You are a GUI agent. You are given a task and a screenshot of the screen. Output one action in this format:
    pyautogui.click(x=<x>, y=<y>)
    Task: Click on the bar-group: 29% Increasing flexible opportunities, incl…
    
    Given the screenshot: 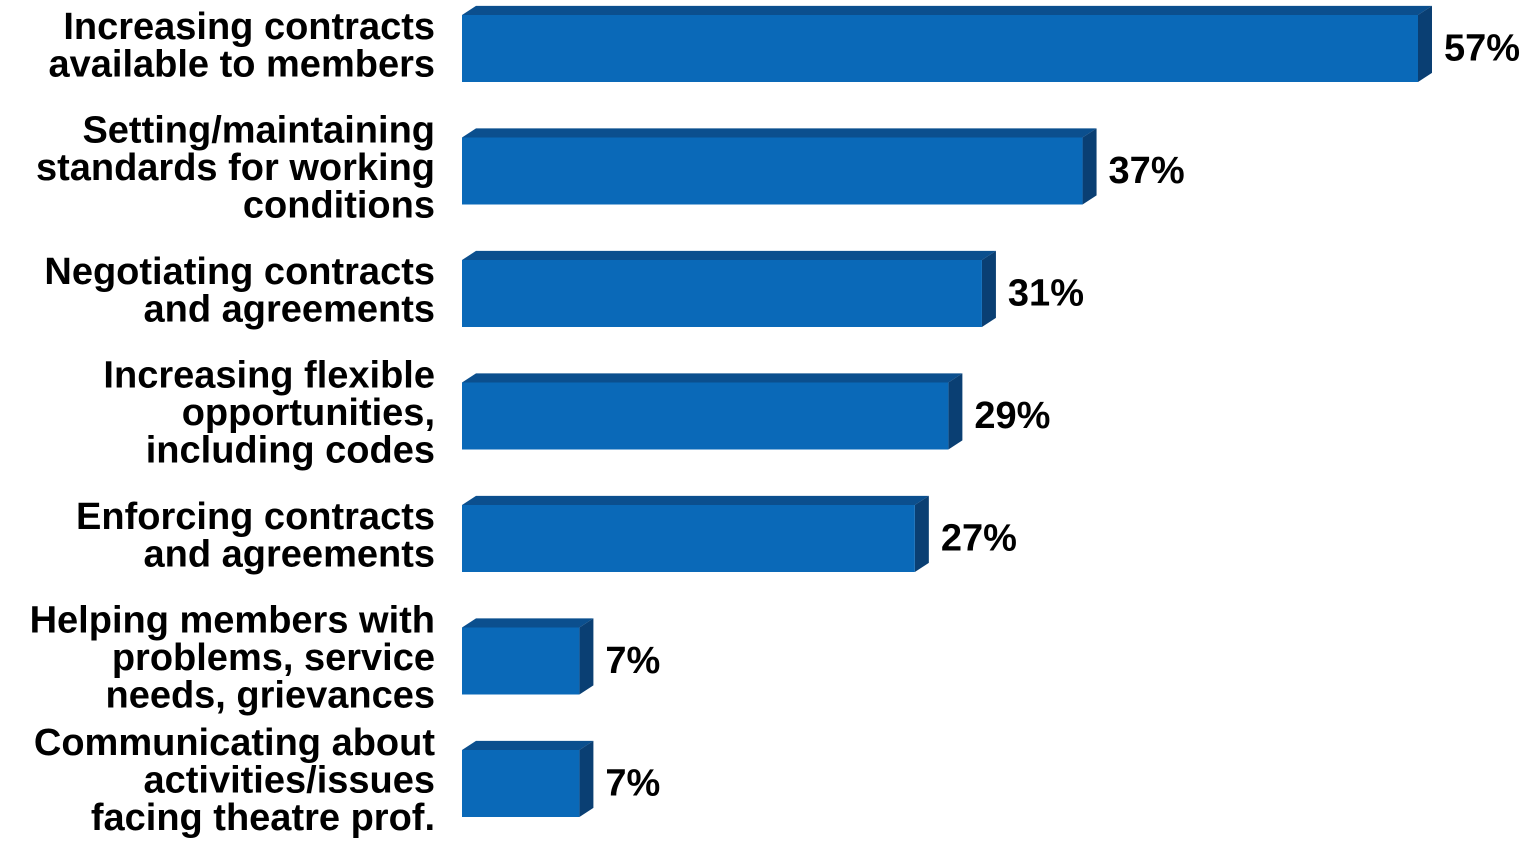 What is the action you would take?
    pyautogui.click(x=576, y=413)
    